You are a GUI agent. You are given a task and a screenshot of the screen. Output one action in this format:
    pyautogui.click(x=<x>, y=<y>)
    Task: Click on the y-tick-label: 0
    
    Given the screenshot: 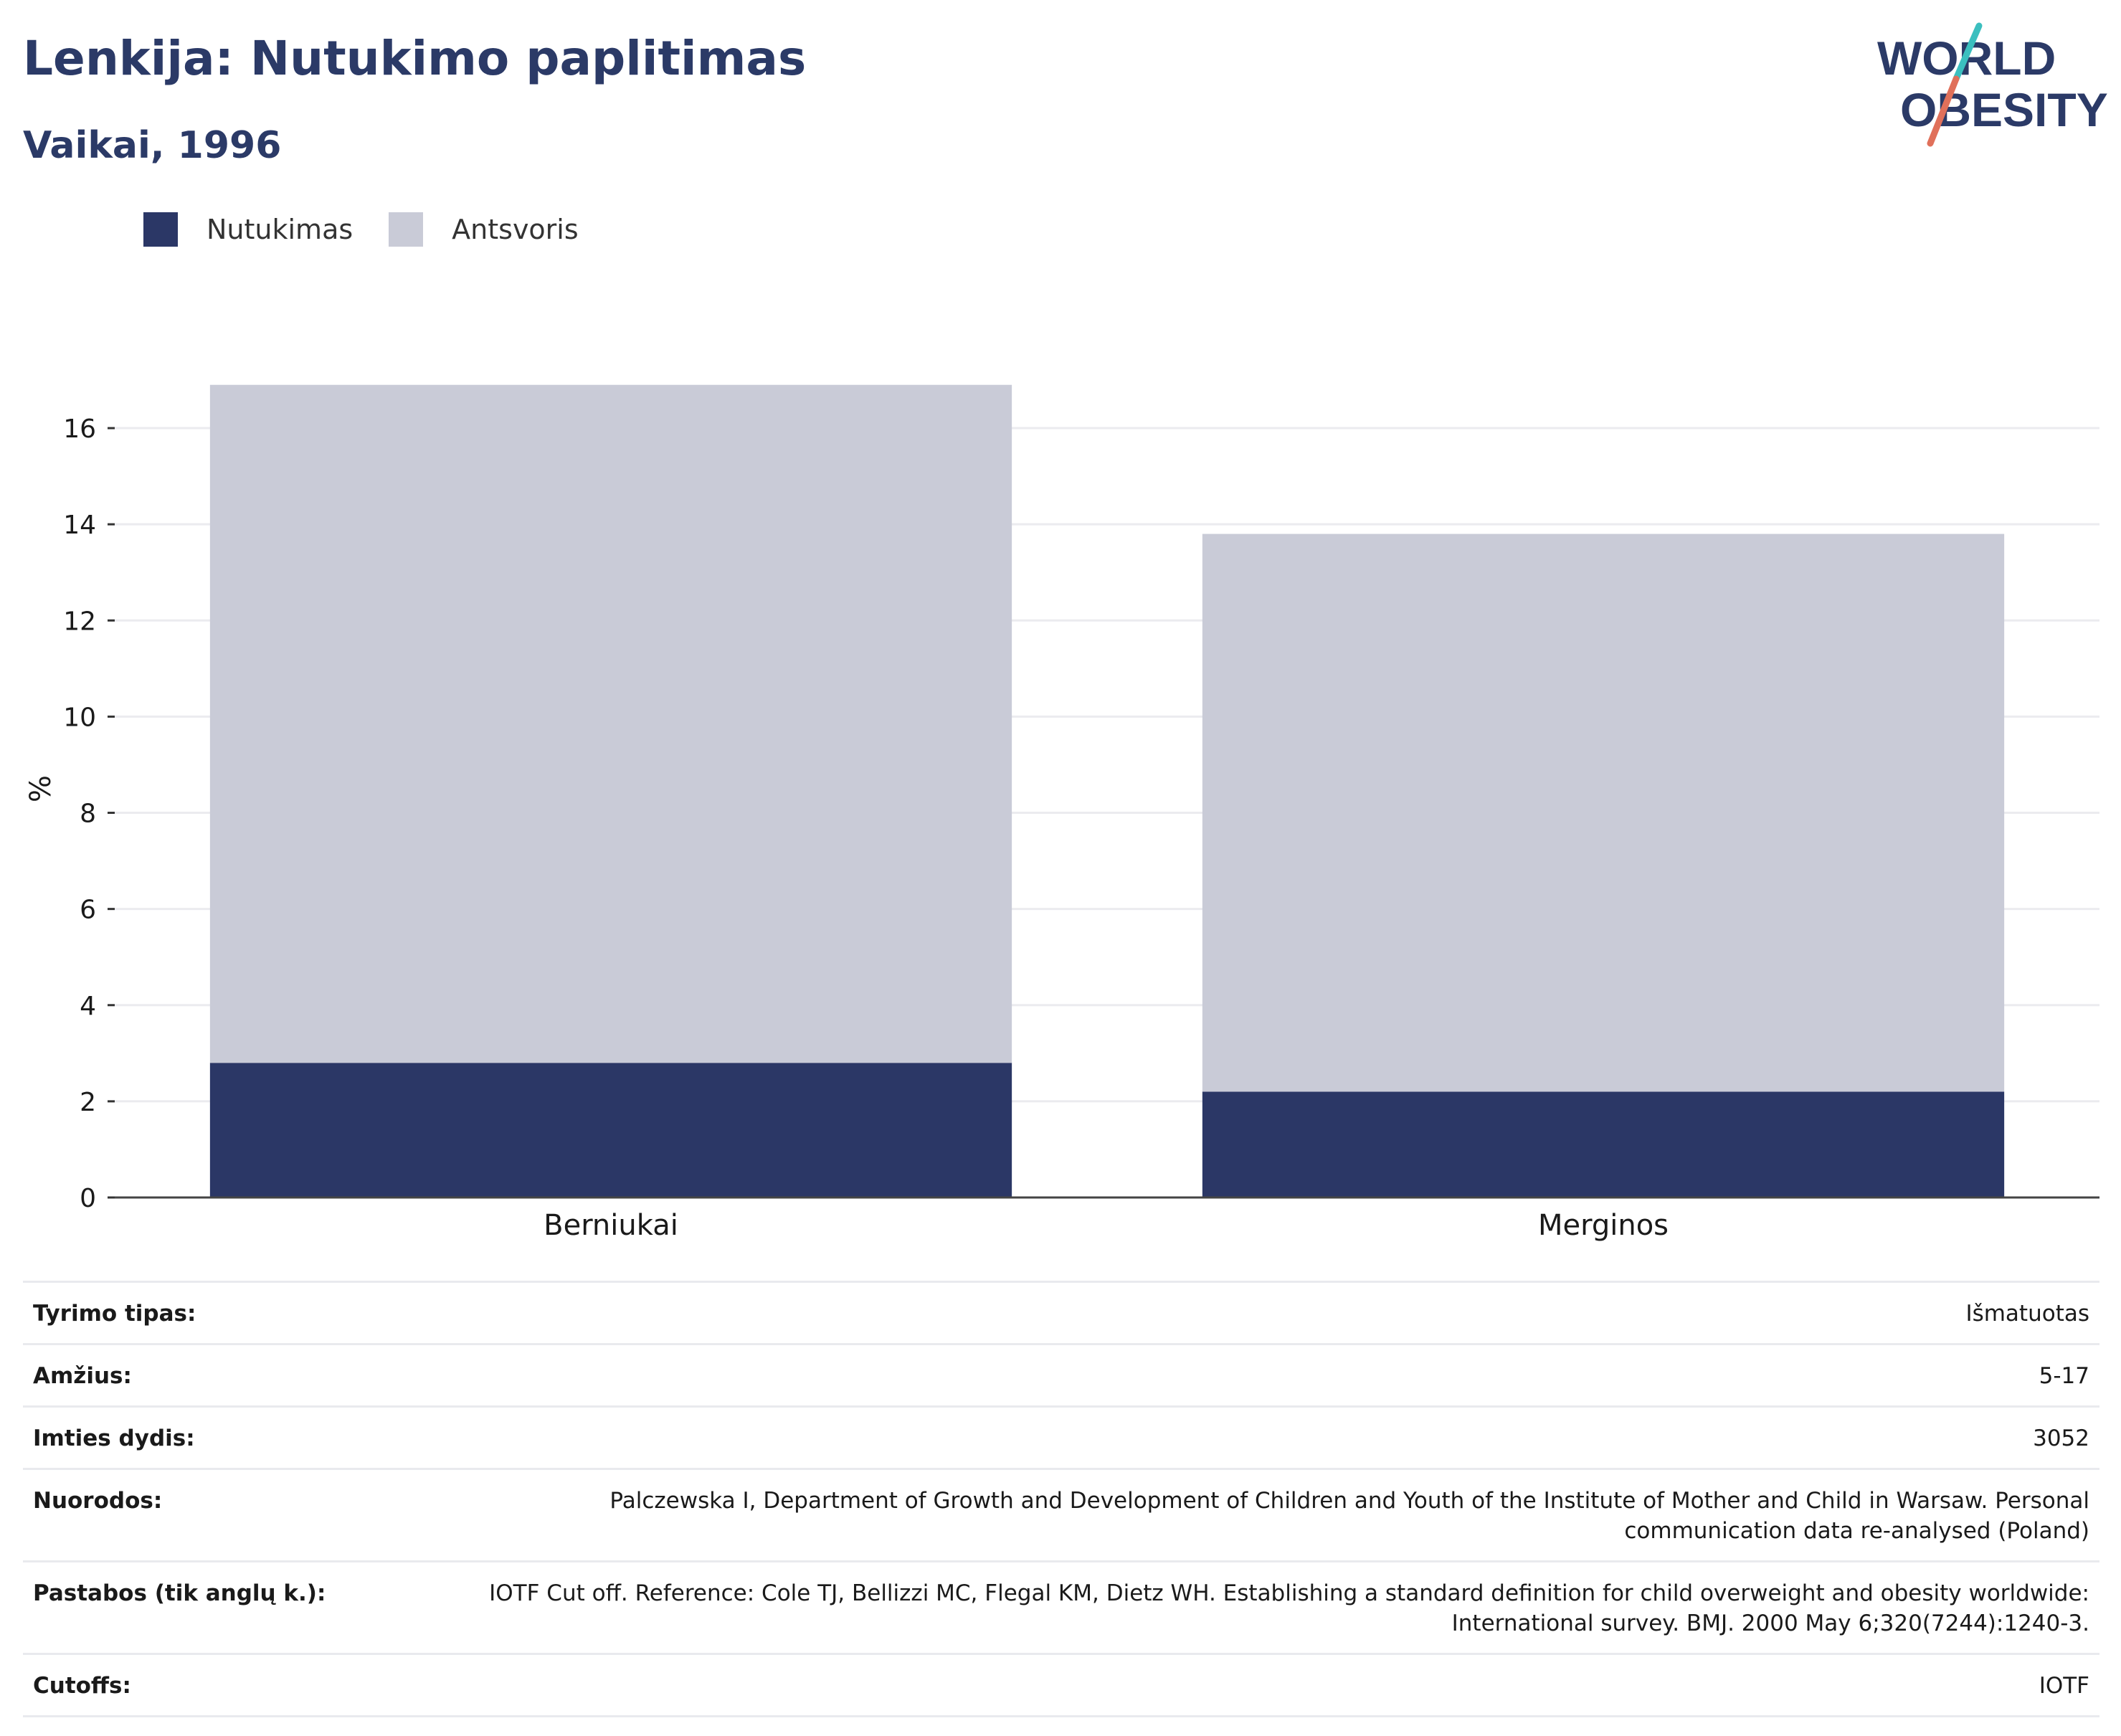 What is the action you would take?
    pyautogui.click(x=88, y=1199)
    